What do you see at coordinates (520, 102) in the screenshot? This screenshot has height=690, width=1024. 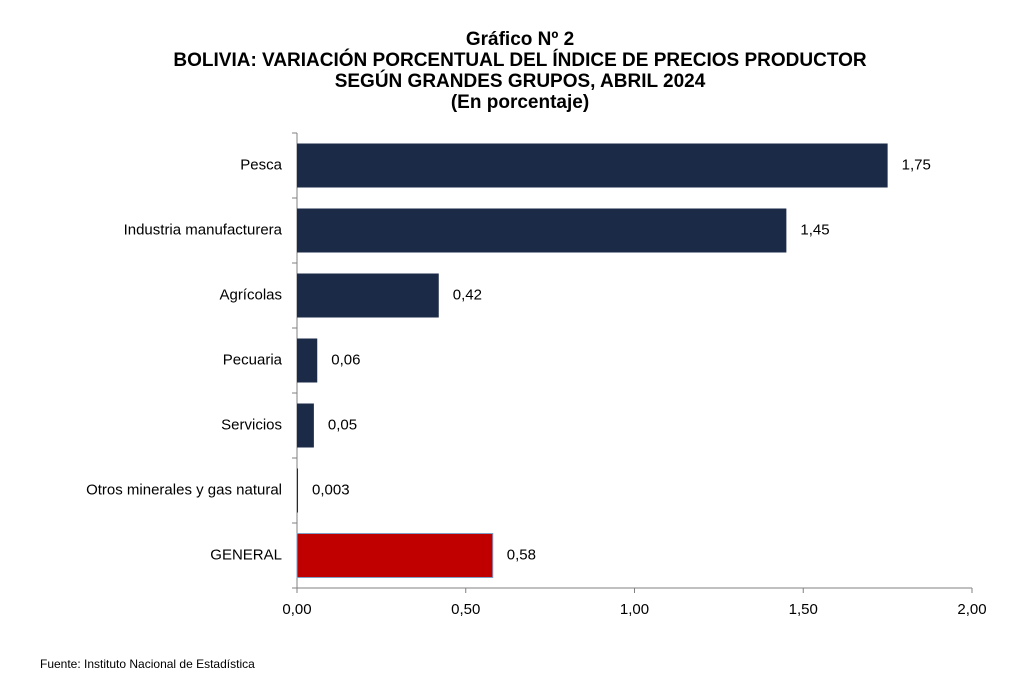 I see `chart-title: (En porcentaje)` at bounding box center [520, 102].